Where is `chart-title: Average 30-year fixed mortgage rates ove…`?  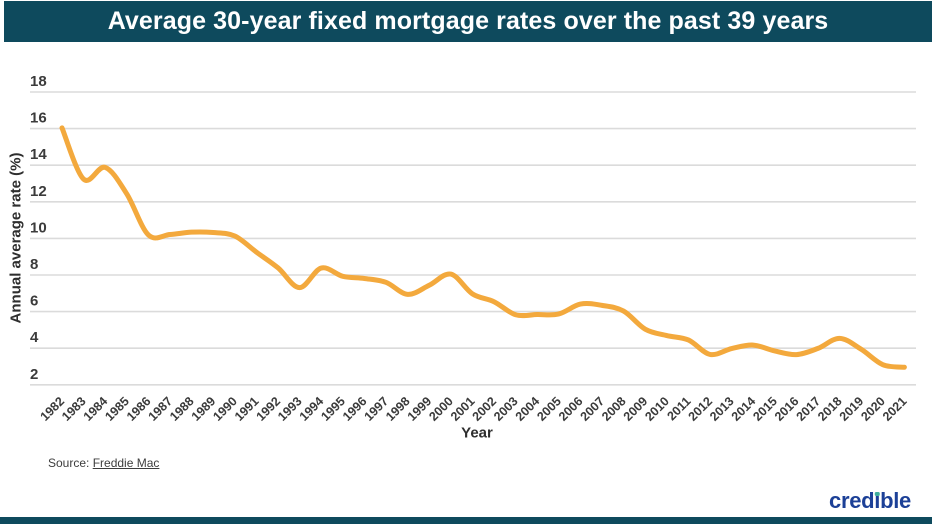 chart-title: Average 30-year fixed mortgage rates ove… is located at coordinates (468, 21).